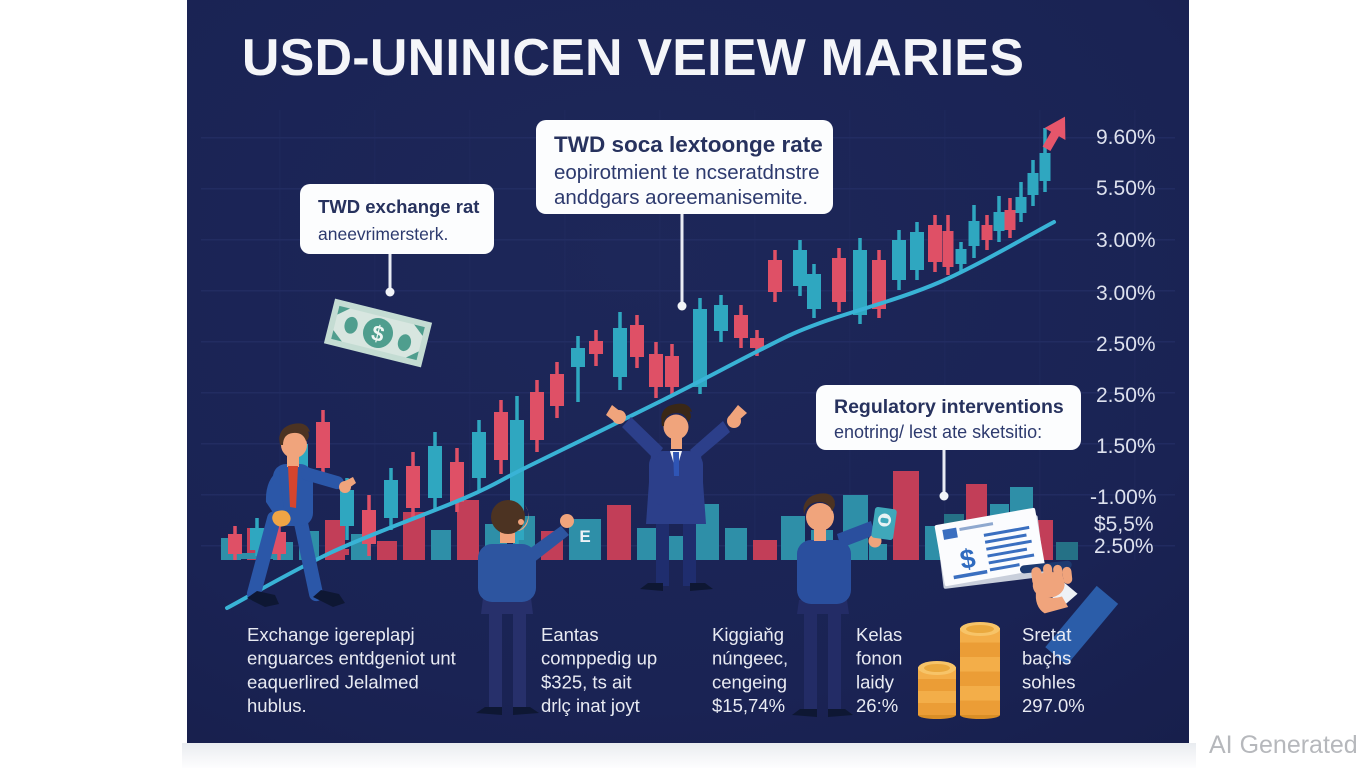 The width and height of the screenshot is (1368, 768). What do you see at coordinates (331, 634) in the screenshot?
I see `svg-text: Exchange igereplapj` at bounding box center [331, 634].